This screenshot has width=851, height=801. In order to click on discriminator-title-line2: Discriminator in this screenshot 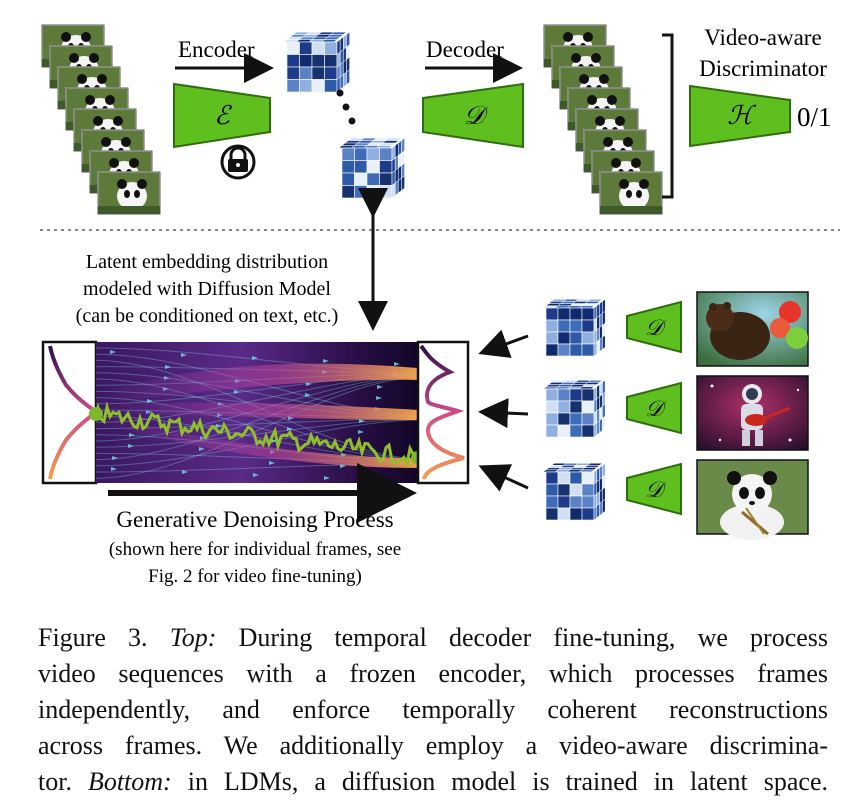, I will do `click(763, 68)`.